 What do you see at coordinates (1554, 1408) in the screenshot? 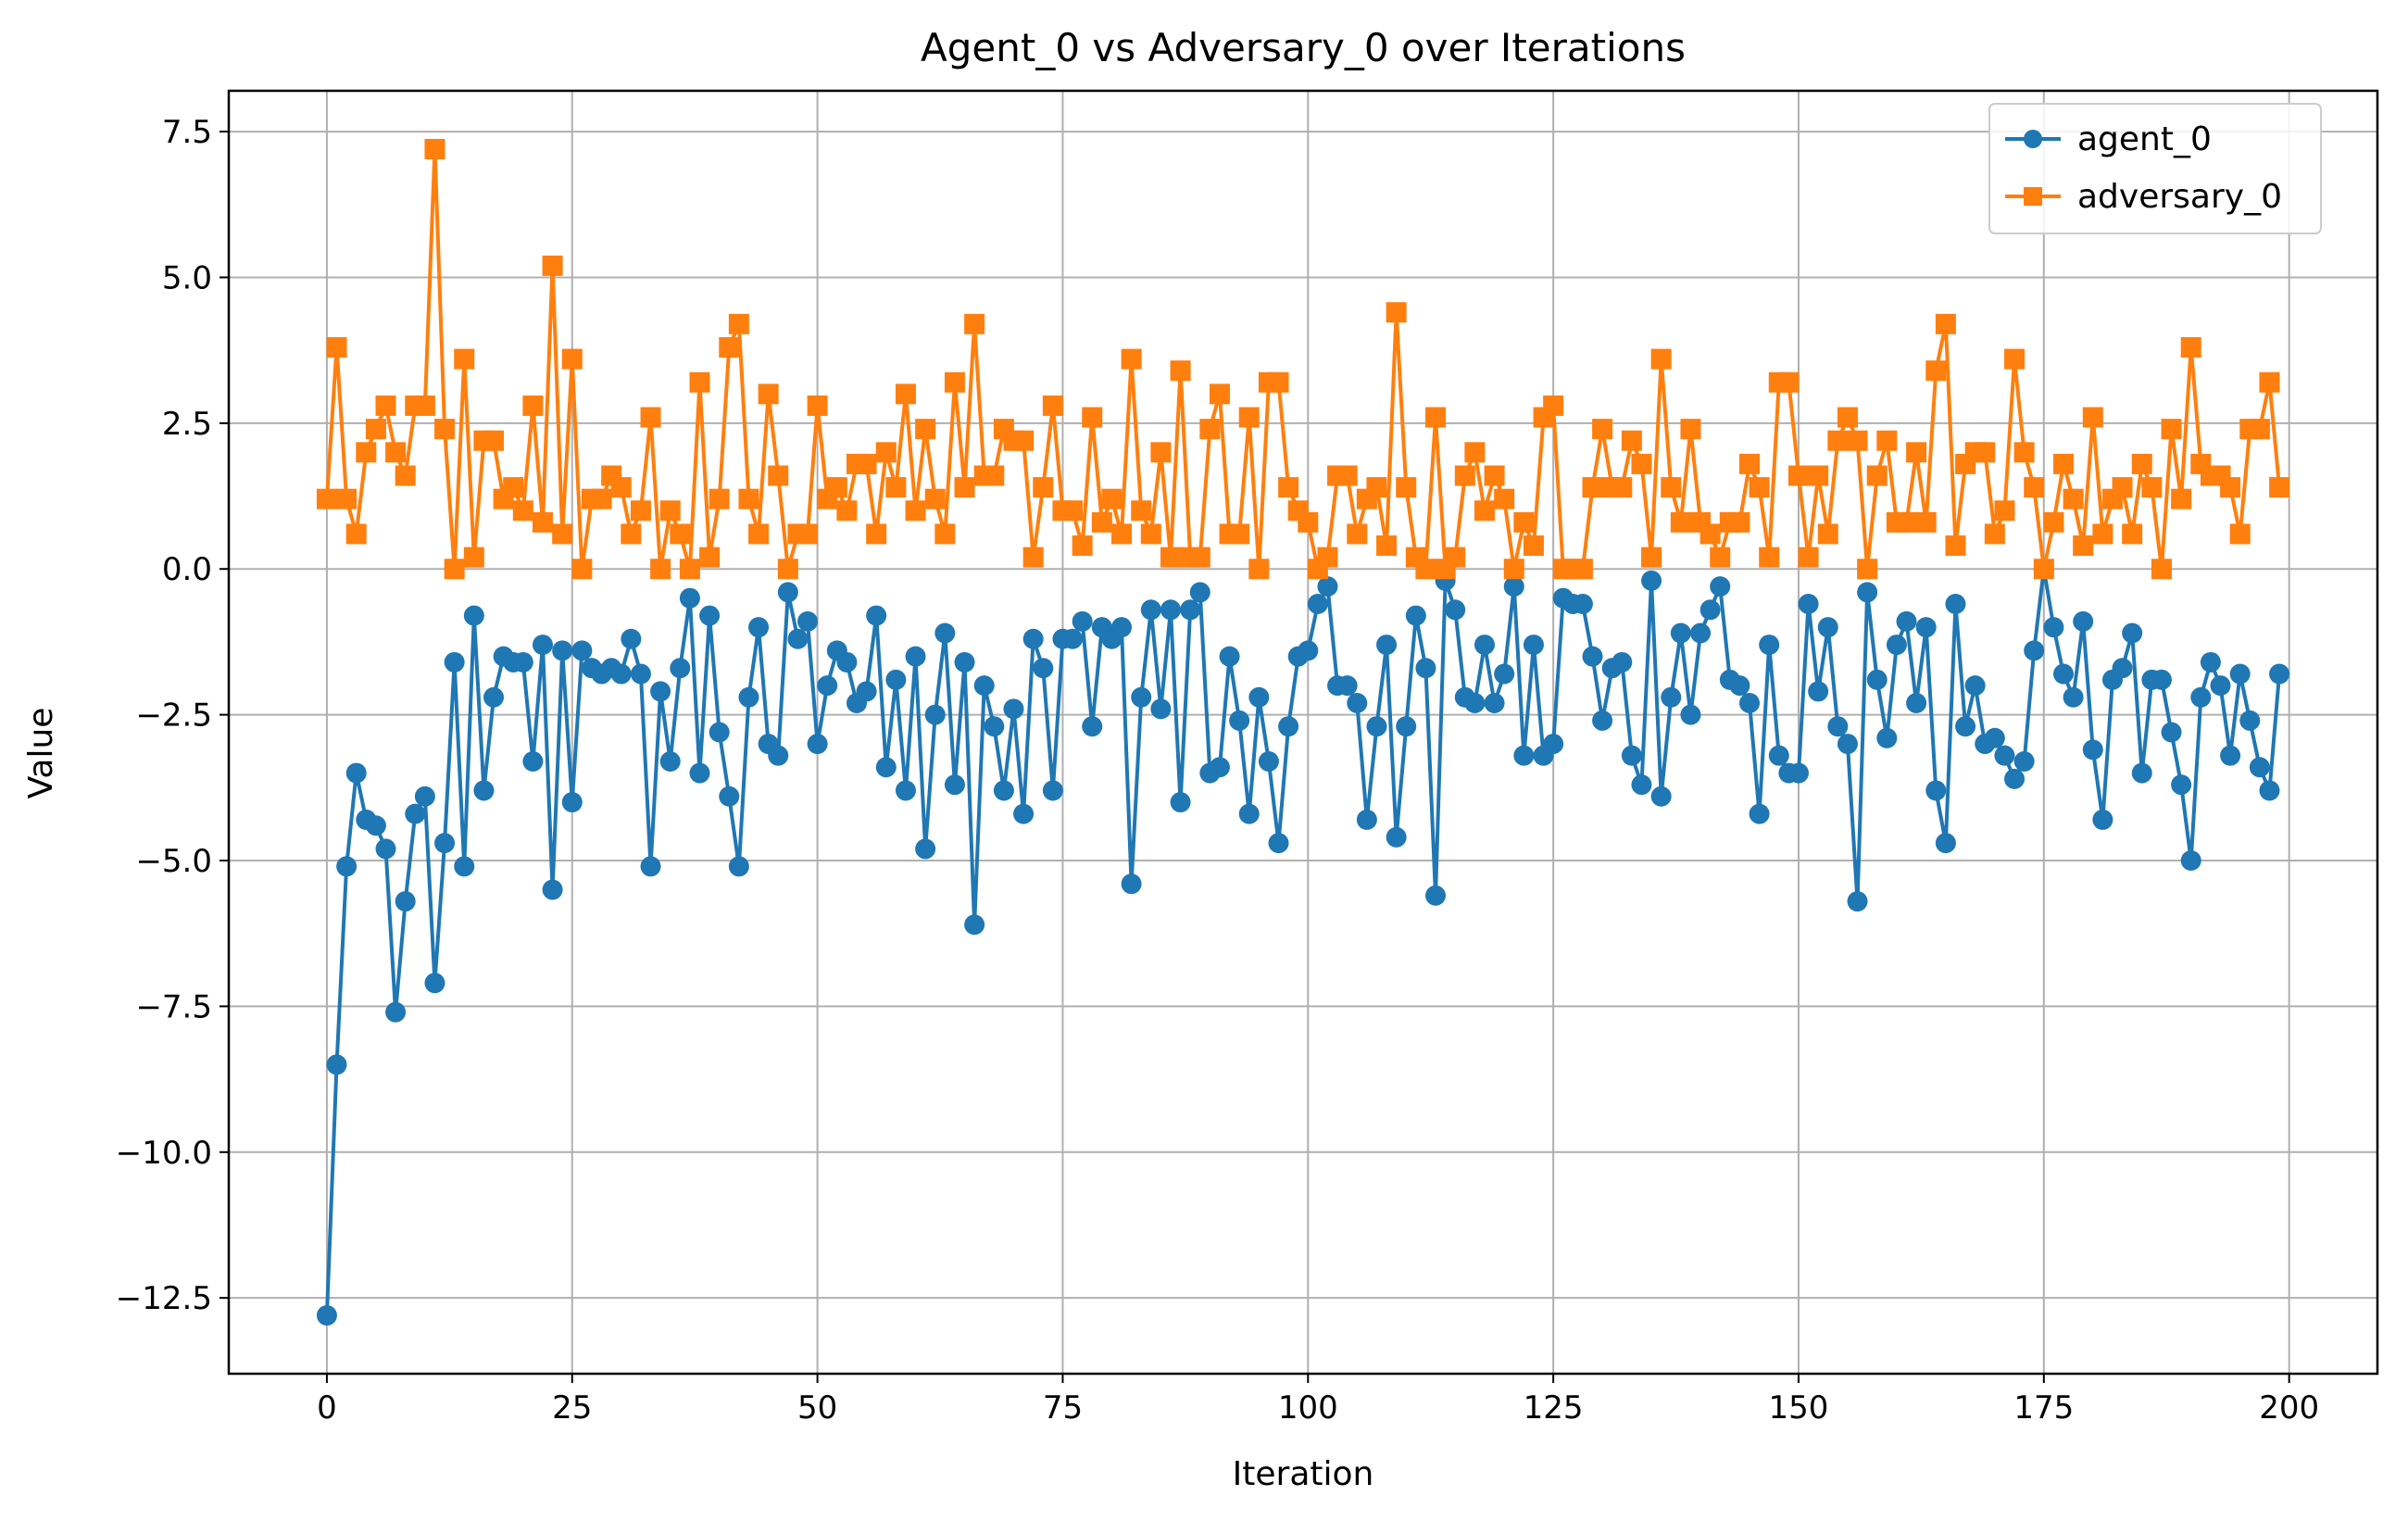
I see `x-tick-label: 125` at bounding box center [1554, 1408].